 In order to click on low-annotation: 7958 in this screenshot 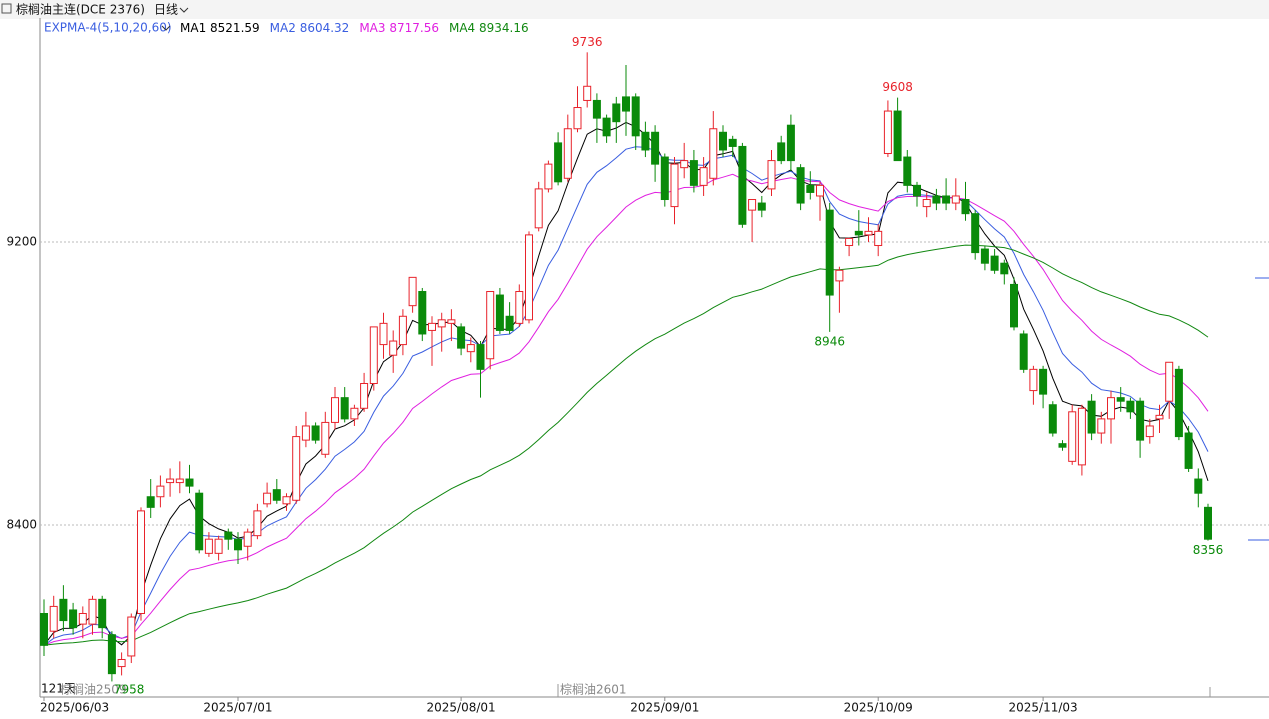, I will do `click(129, 690)`.